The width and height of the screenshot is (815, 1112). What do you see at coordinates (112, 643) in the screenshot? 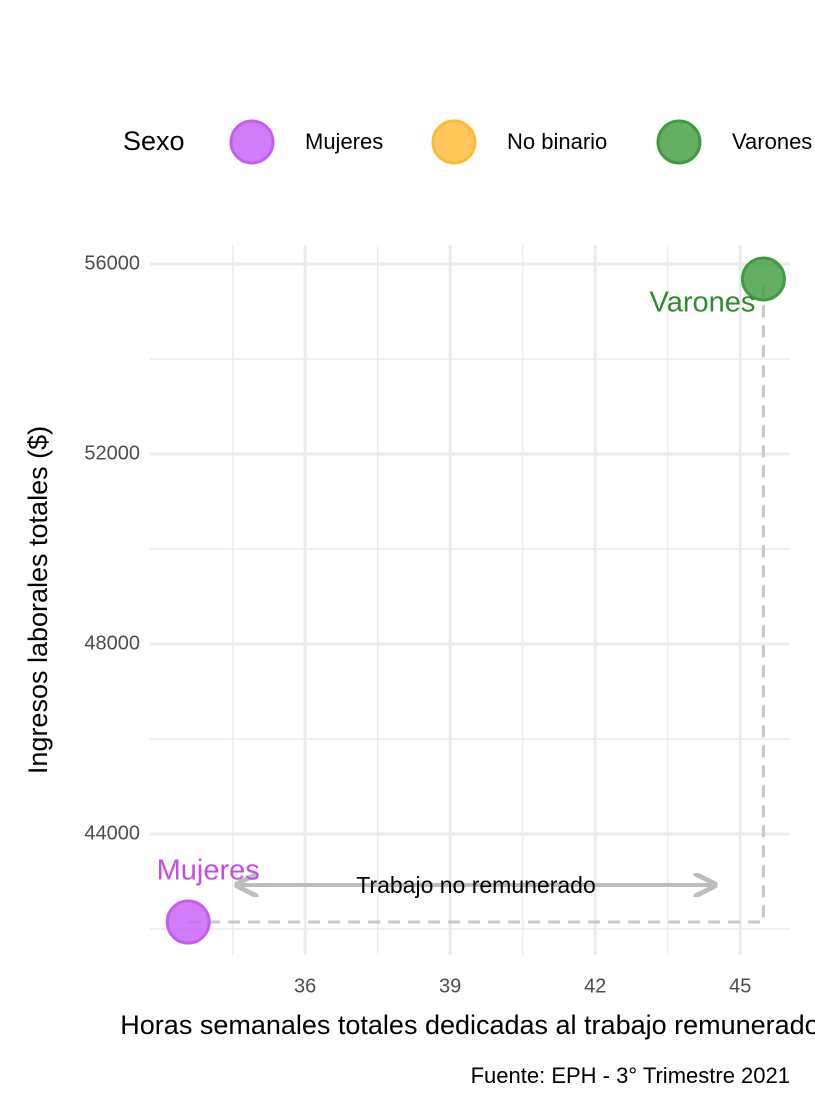
I see `y-tick-label: 48000` at bounding box center [112, 643].